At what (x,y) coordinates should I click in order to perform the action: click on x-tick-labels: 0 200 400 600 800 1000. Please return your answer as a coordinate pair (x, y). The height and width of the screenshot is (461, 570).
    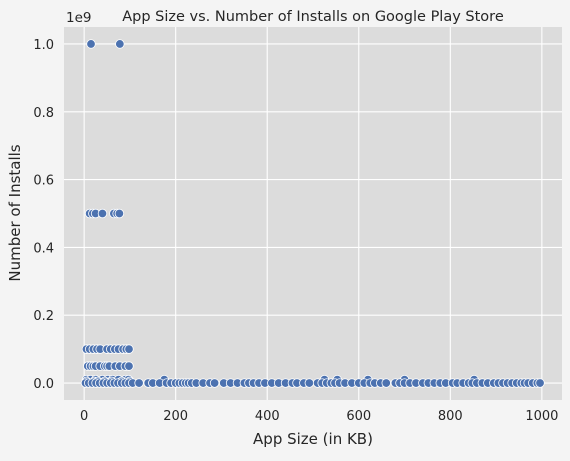
    Looking at the image, I should click on (319, 416).